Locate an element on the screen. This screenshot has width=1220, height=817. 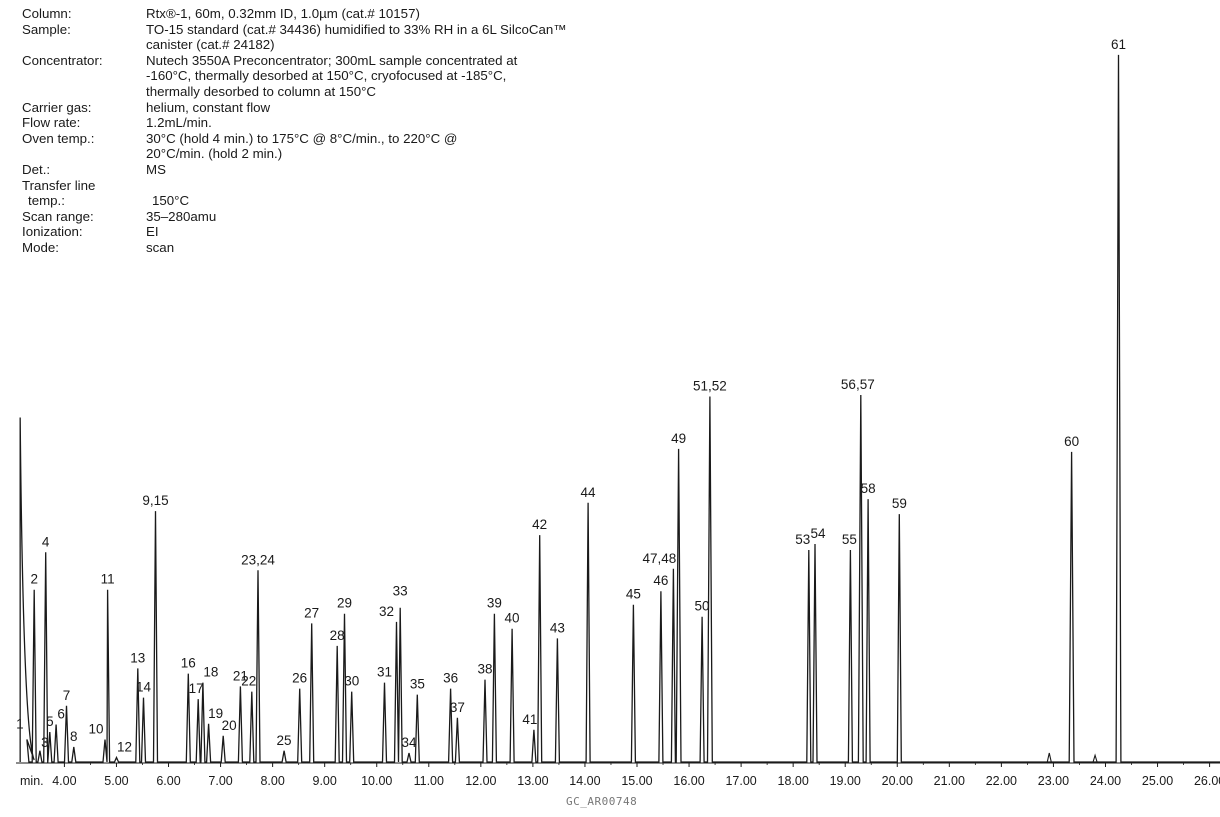
x-tick-label: 13.00 is located at coordinates (532, 781).